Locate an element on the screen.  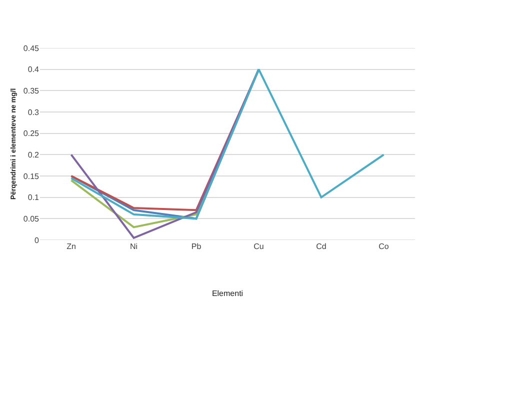
y-tick-label: 0.3 is located at coordinates (34, 112).